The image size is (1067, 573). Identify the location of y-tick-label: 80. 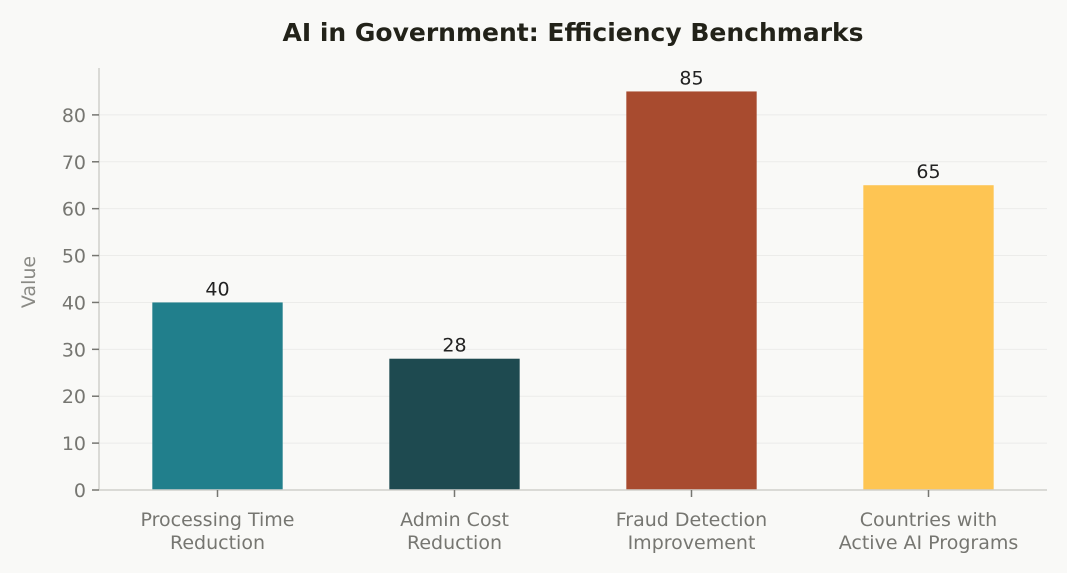
(74, 116).